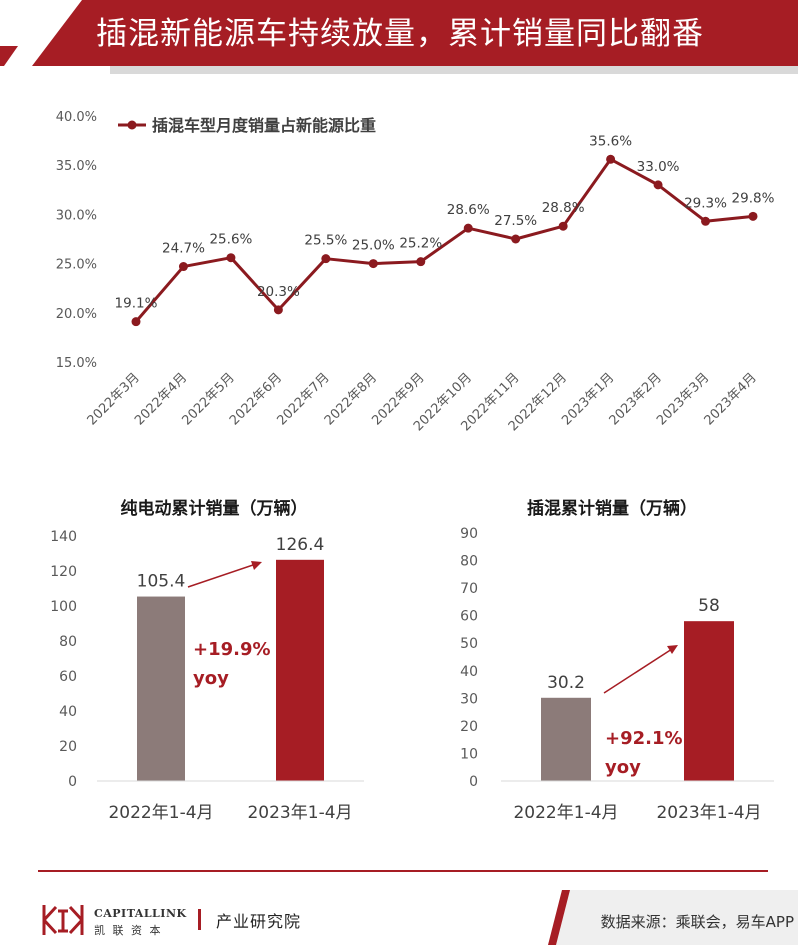 This screenshot has width=798, height=945. What do you see at coordinates (76, 117) in the screenshot?
I see `y-tick-label: 40.0%` at bounding box center [76, 117].